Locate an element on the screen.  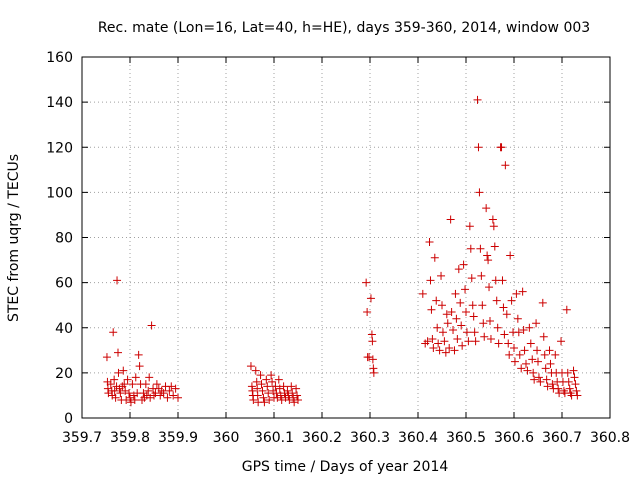
y-tick-labels: 0 20 40 60 80 100 120 140 160 is located at coordinates (59, 238).